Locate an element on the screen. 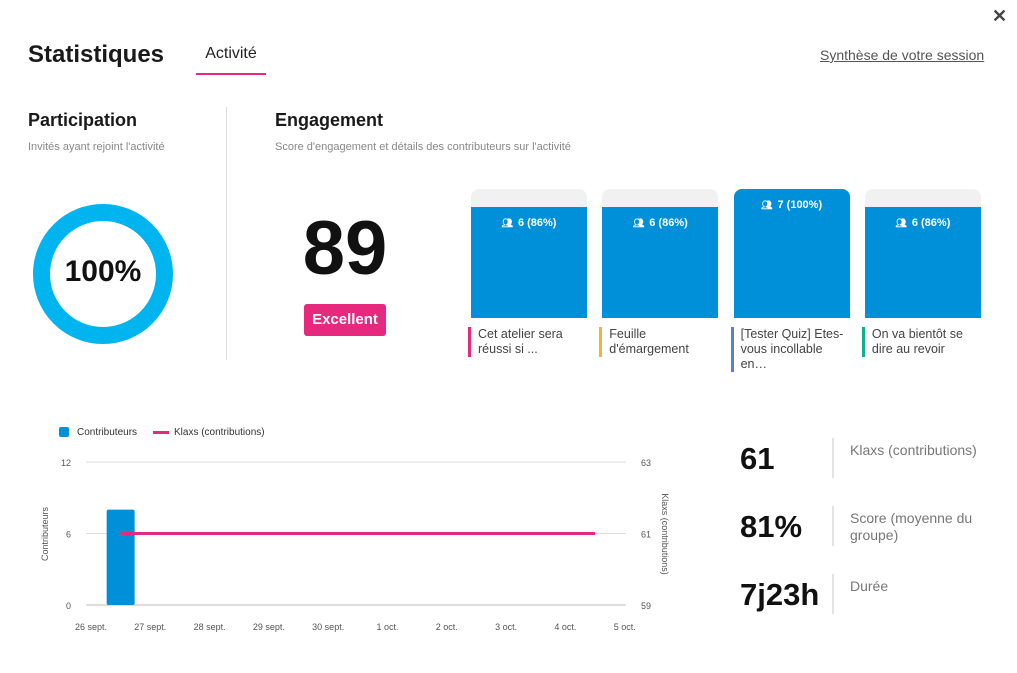  participation-percent: 100% is located at coordinates (103, 271).